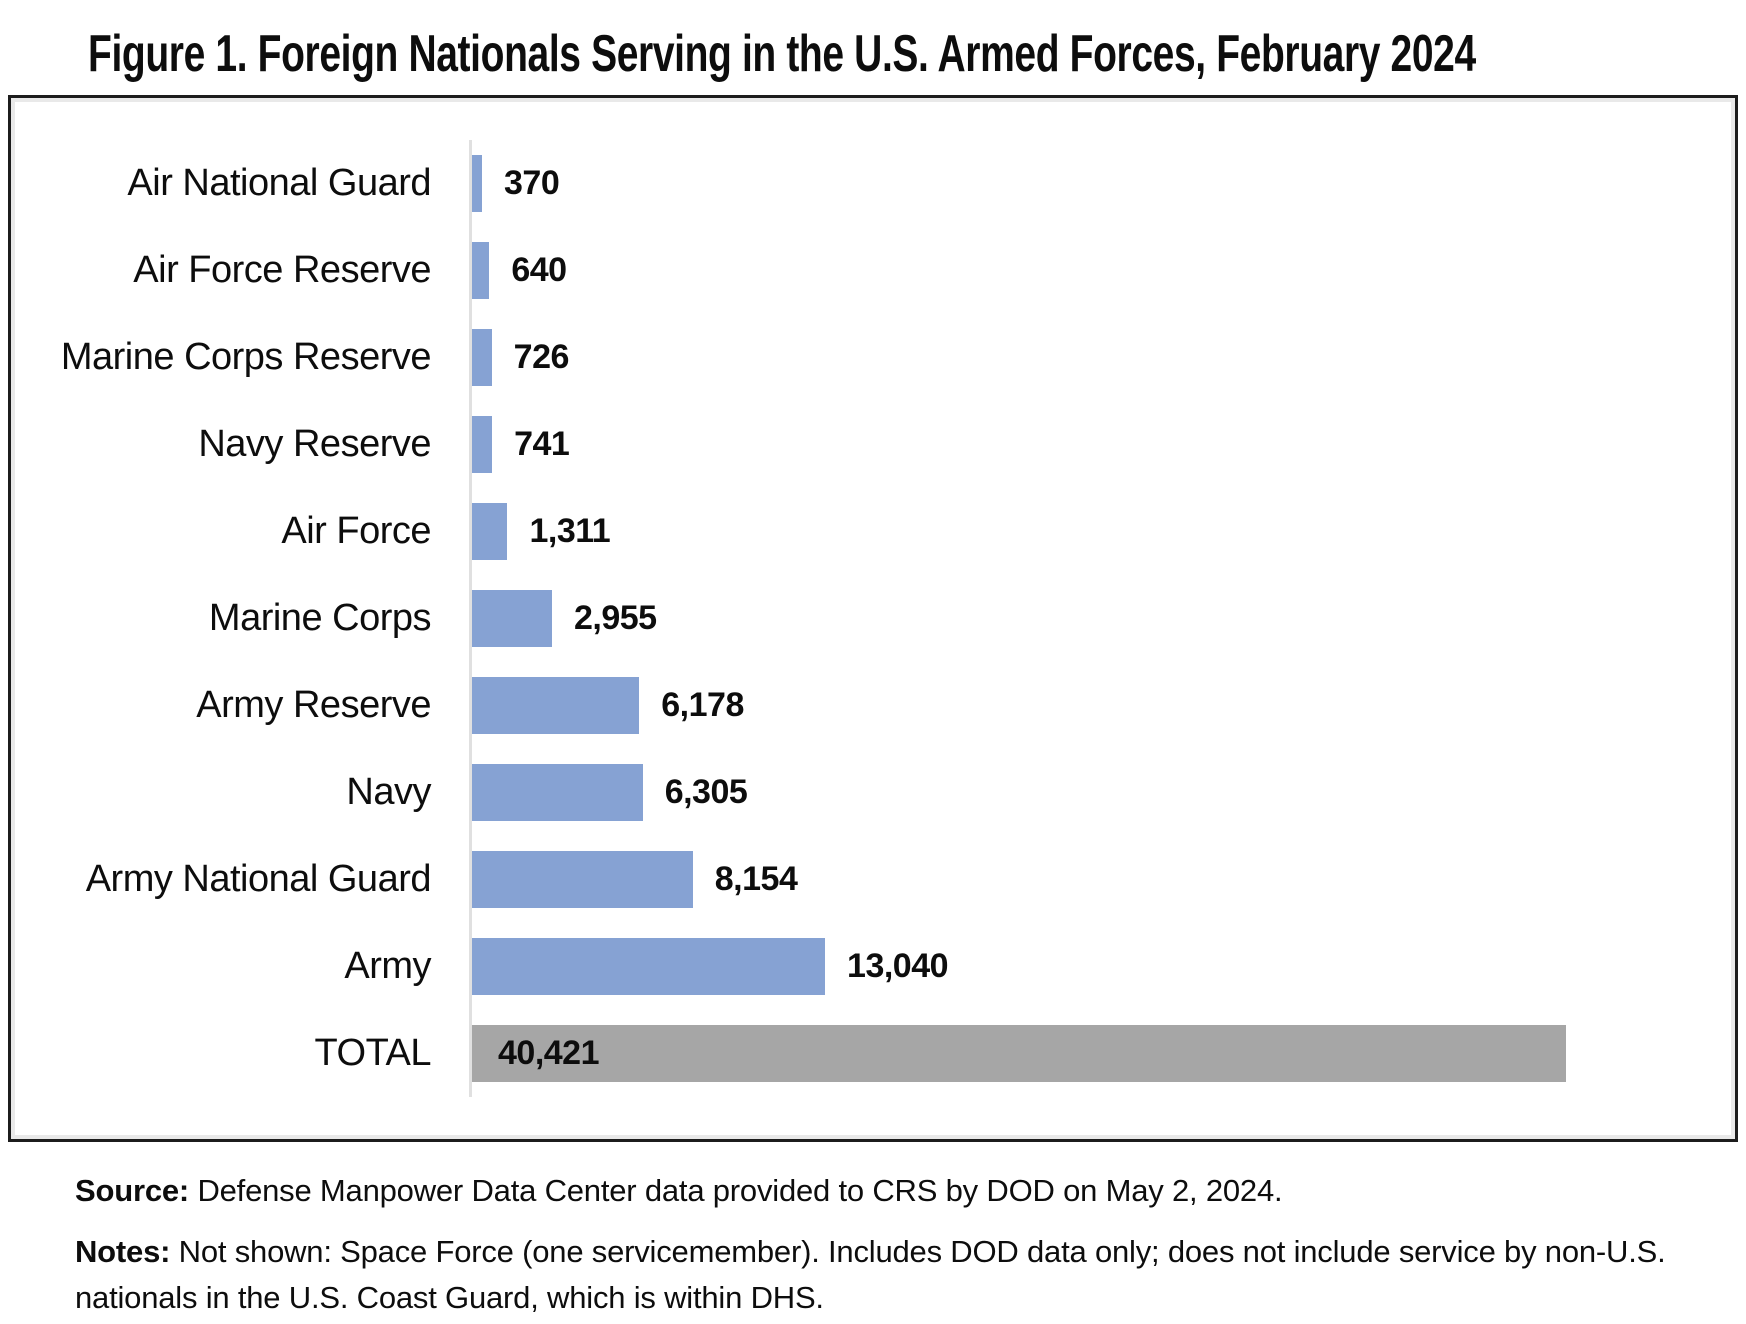  I want to click on bar-marine-corps, so click(512, 618).